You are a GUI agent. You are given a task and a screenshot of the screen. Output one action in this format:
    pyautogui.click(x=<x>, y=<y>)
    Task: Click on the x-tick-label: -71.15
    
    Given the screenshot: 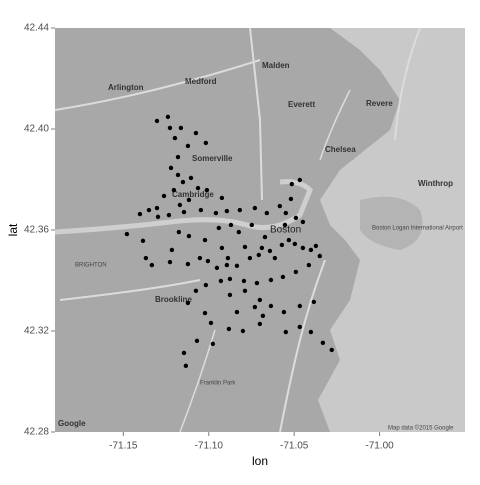 What is the action you would take?
    pyautogui.click(x=123, y=446)
    